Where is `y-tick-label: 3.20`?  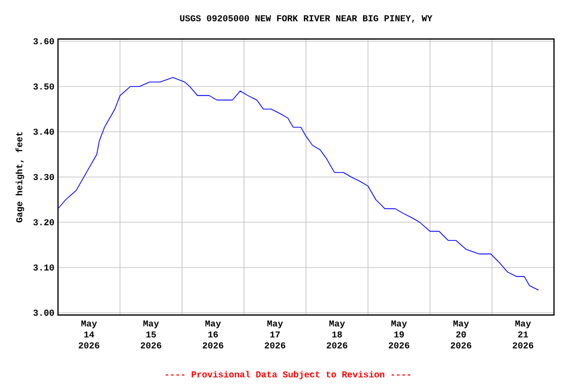 y-tick-label: 3.20 is located at coordinates (43, 222).